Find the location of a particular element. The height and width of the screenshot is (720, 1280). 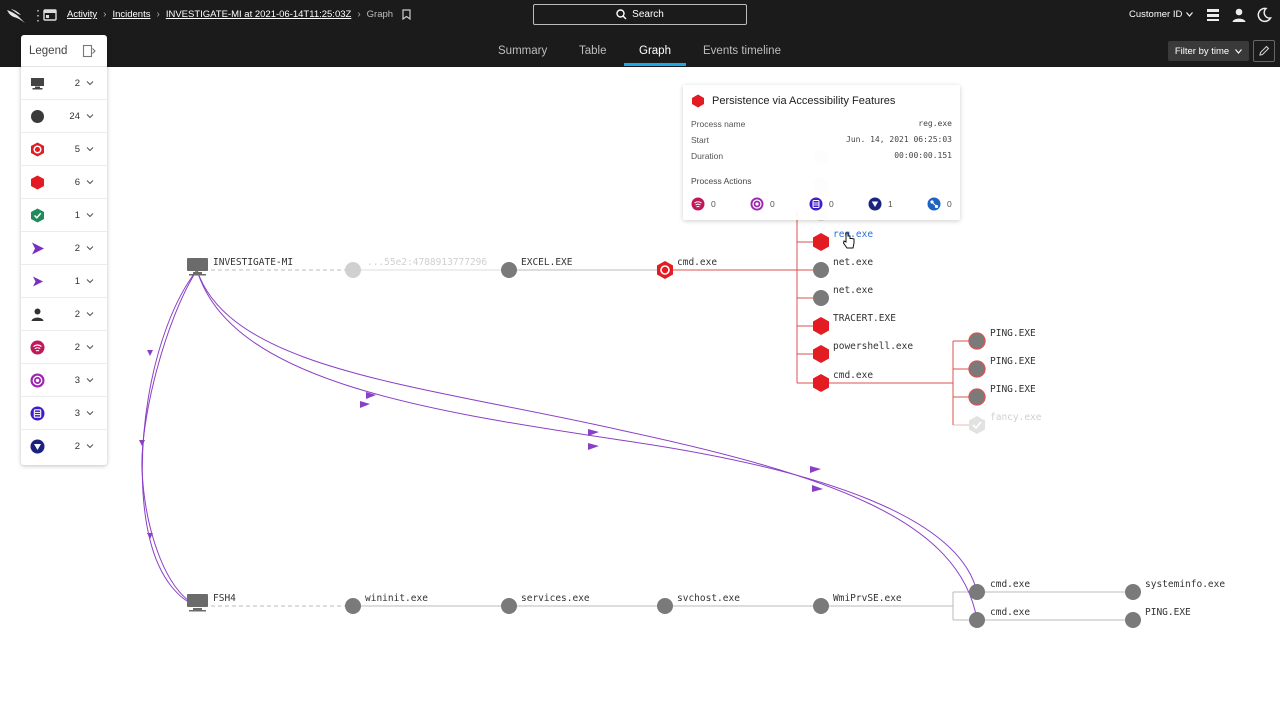

action-connections: 0 is located at coordinates (939, 204).